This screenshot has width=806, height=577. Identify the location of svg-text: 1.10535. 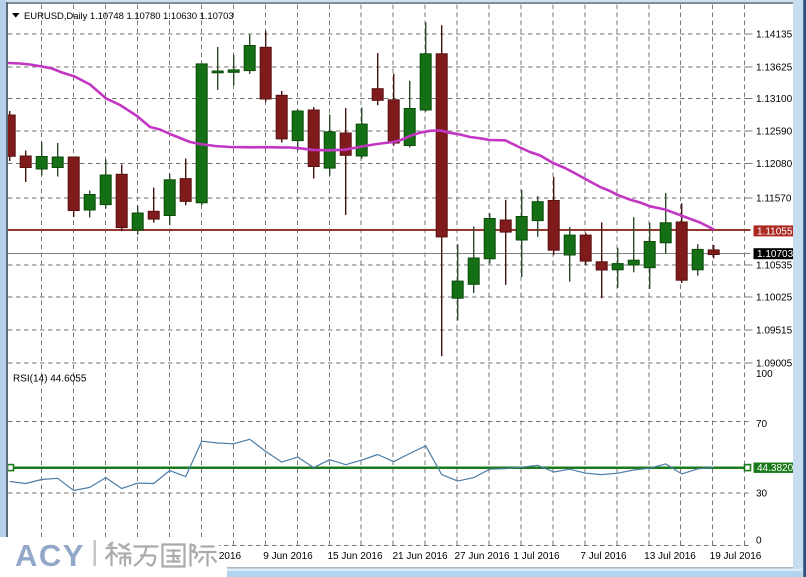
(774, 265).